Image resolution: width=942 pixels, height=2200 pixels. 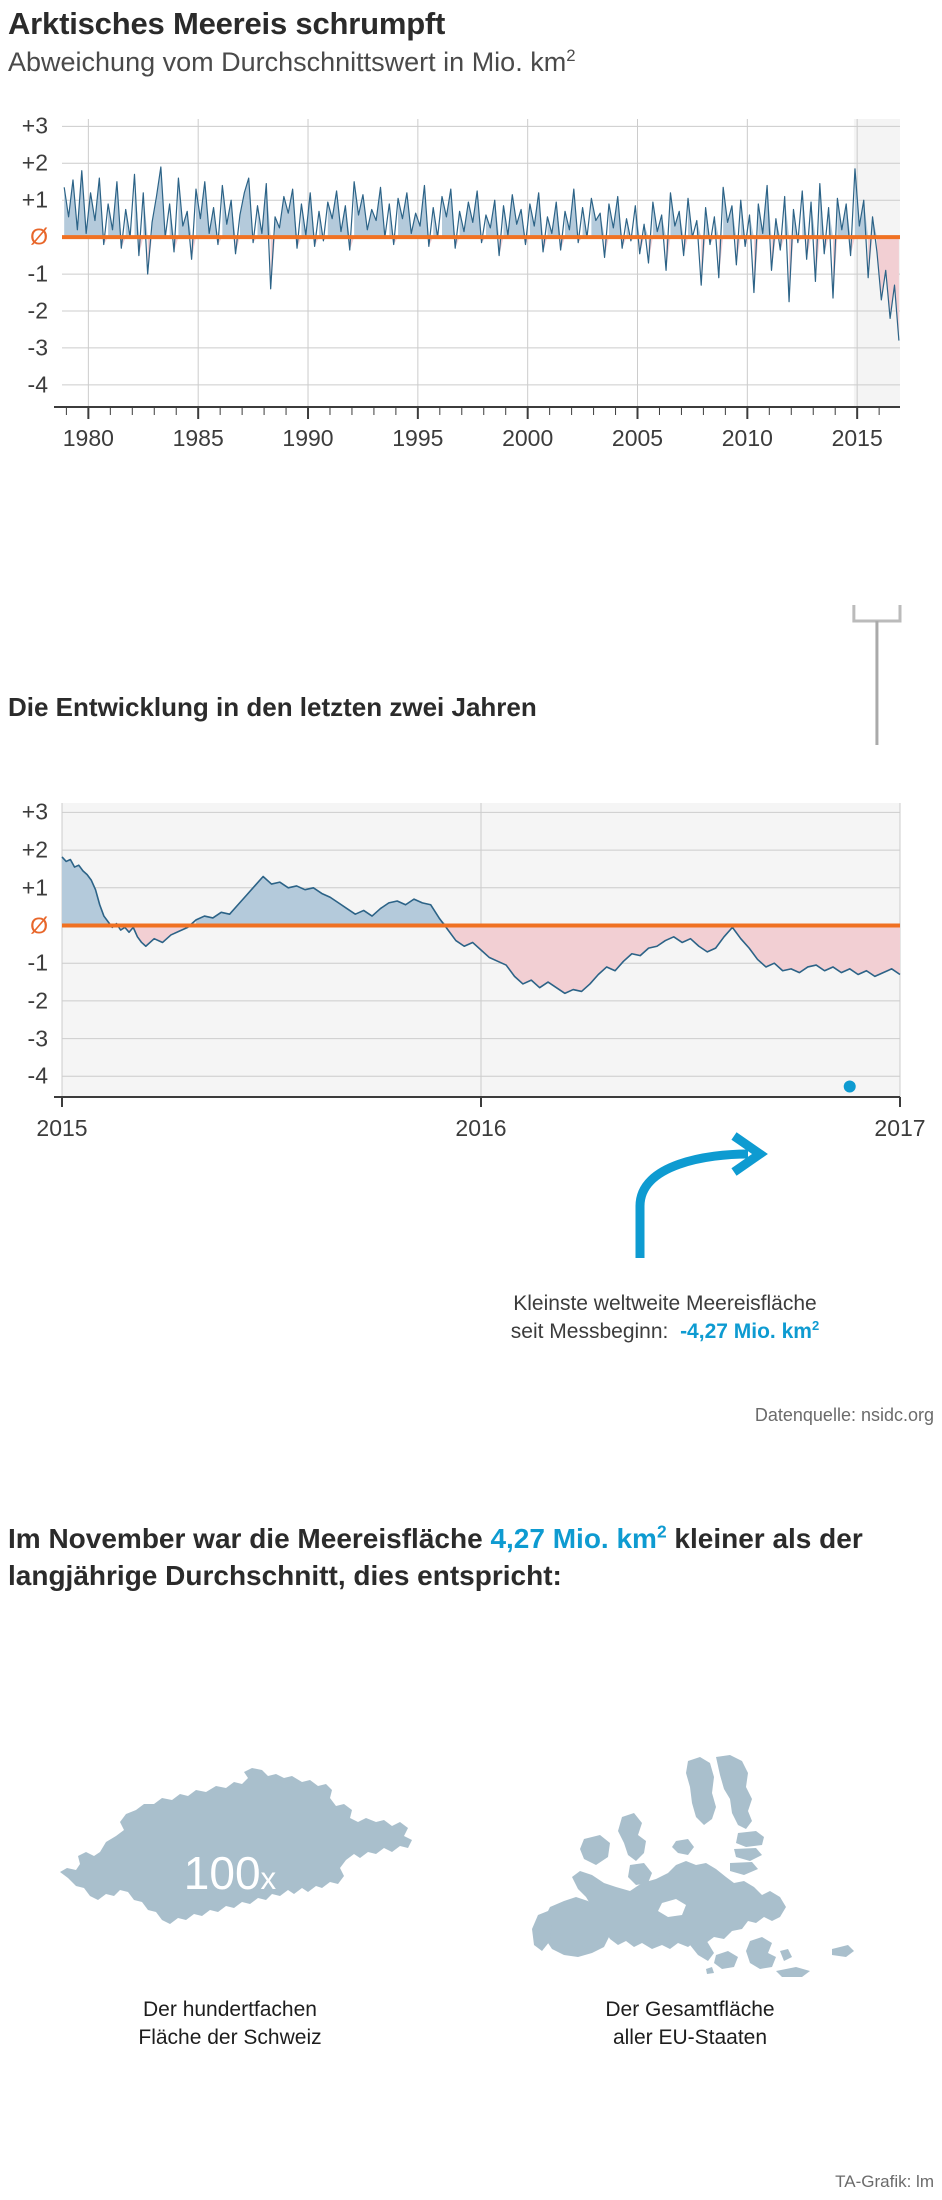 I want to click on switzerland-overlay-number: 100, so click(x=222, y=1873).